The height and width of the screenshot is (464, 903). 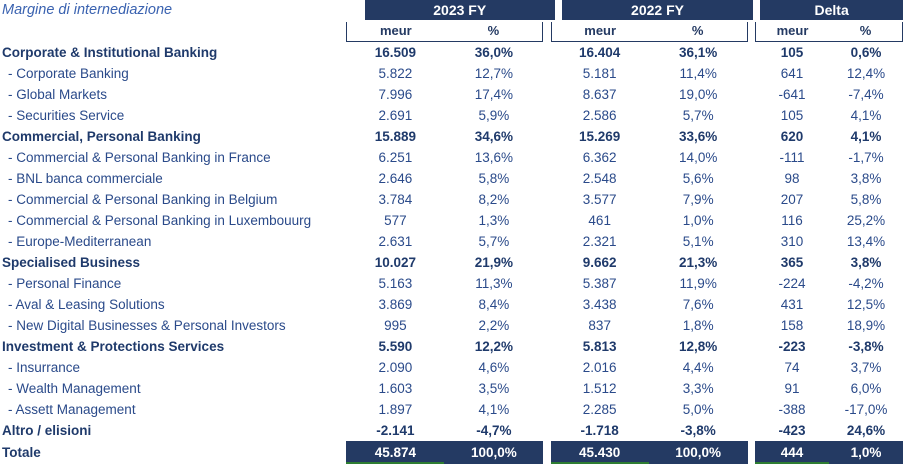 I want to click on column-group-2023: 2023 FY, so click(x=459, y=10).